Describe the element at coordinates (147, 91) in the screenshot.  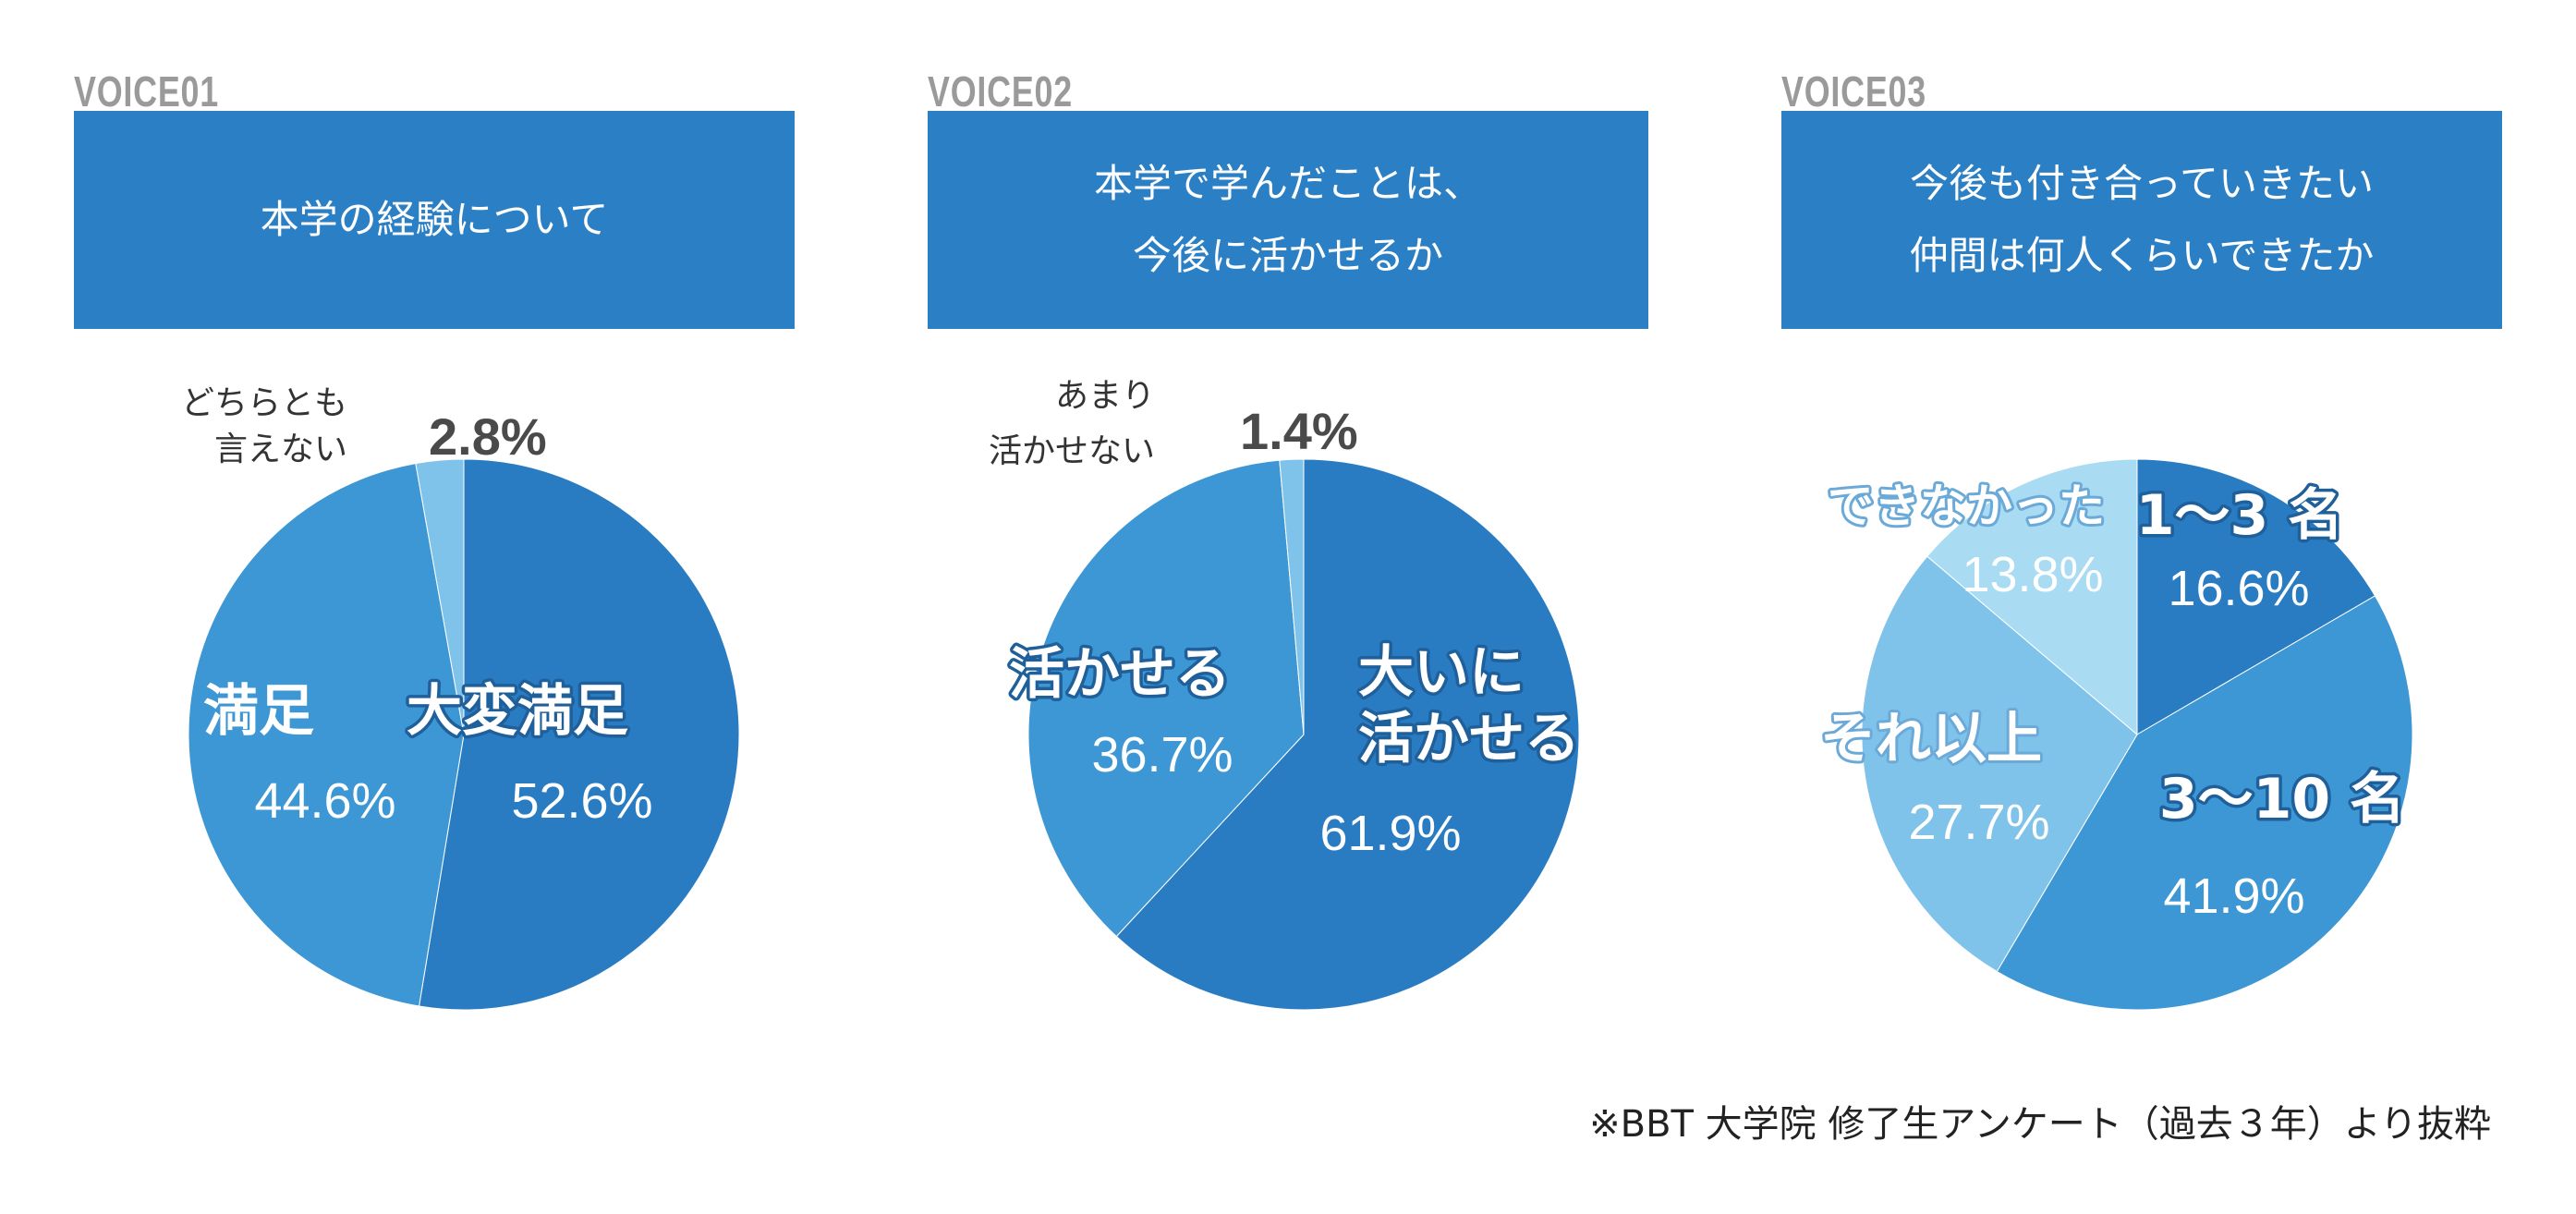
I see `voice-tag-1: VOICE01` at that location.